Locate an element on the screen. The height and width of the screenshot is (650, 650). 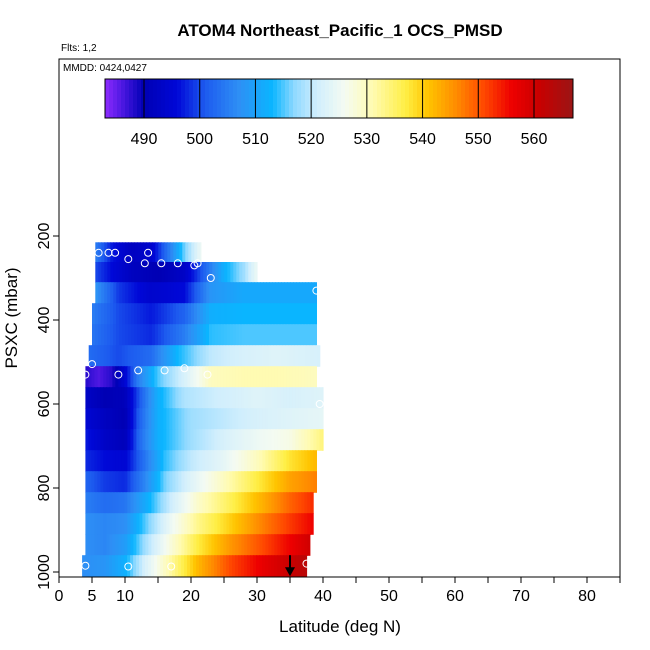
arrow-marker-layer is located at coordinates (290, 566).